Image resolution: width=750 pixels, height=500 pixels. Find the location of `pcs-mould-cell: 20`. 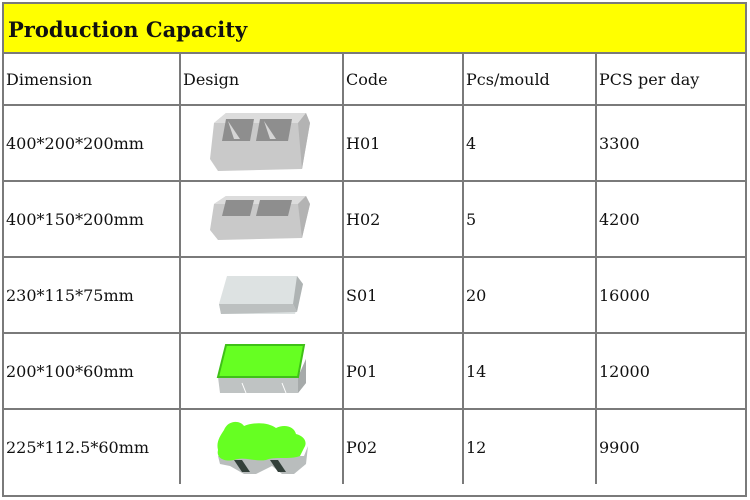

pcs-mould-cell: 20 is located at coordinates (529, 295).